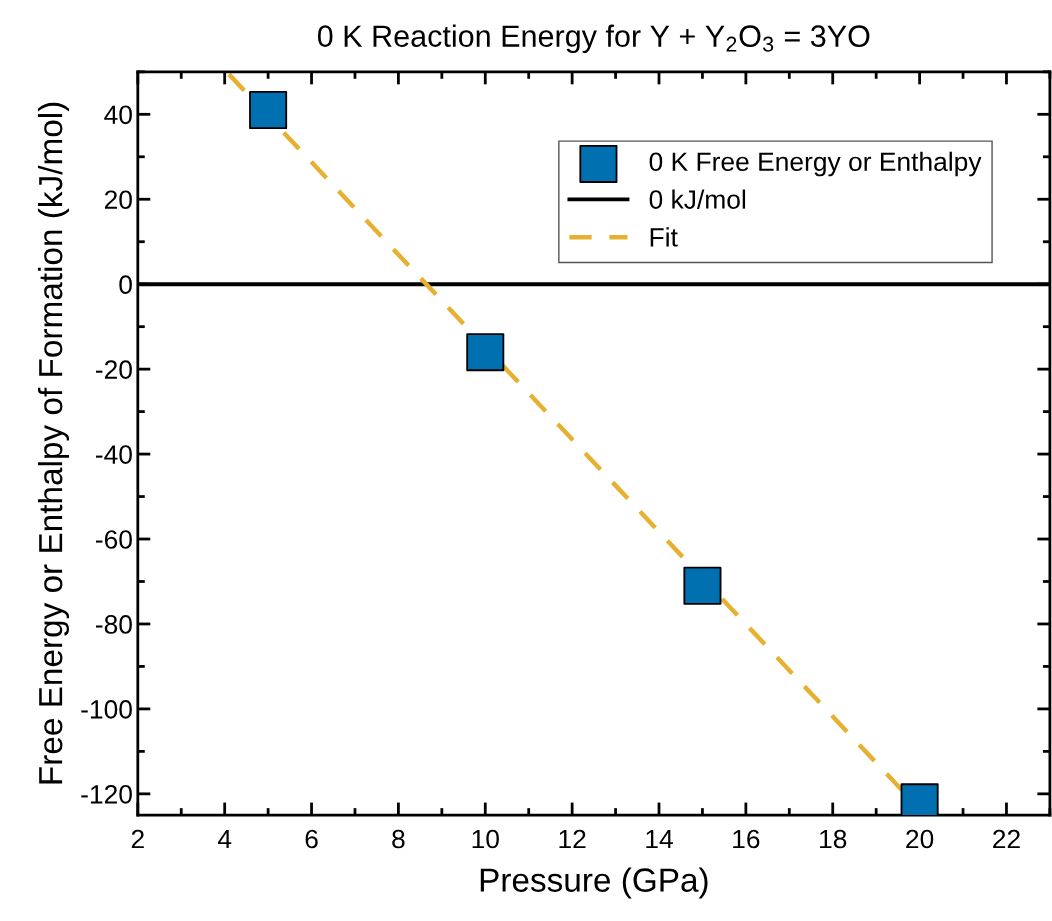  What do you see at coordinates (594, 883) in the screenshot?
I see `x-axis-title: Pressure (GPa)` at bounding box center [594, 883].